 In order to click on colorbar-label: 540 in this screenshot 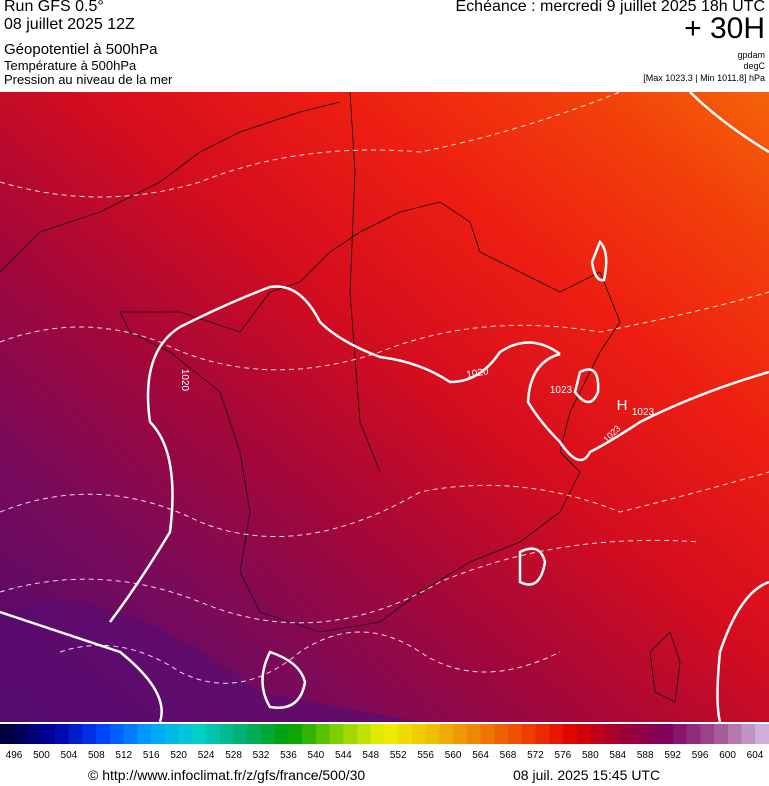, I will do `click(316, 755)`.